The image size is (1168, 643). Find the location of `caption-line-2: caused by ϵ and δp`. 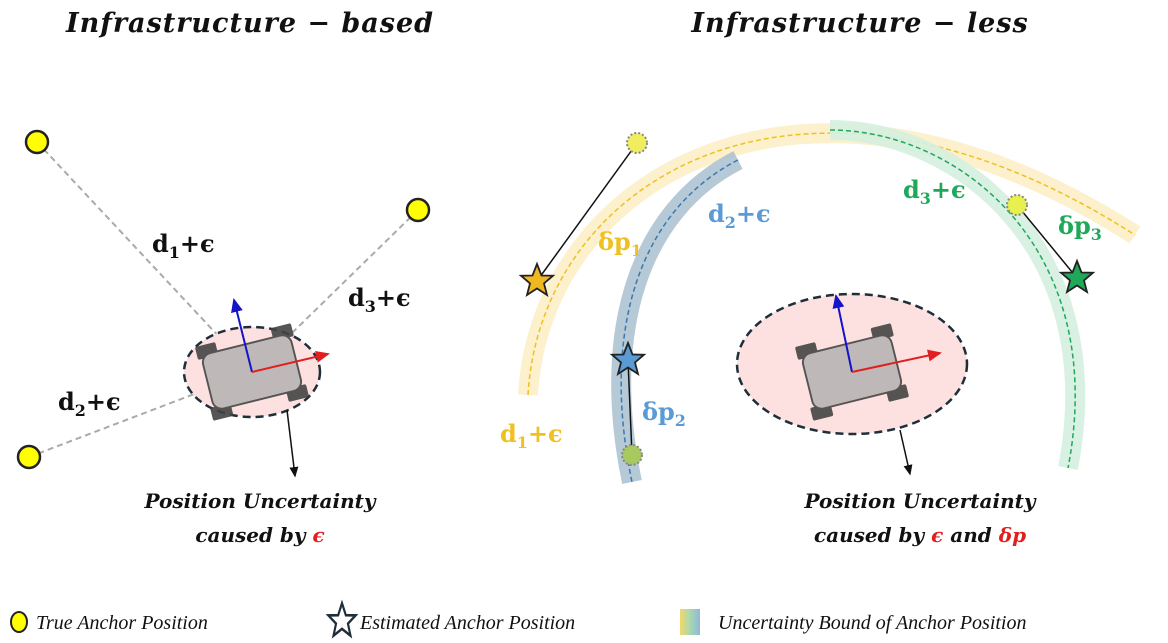

caption-line-2: caused by ϵ and δp is located at coordinates (920, 535).